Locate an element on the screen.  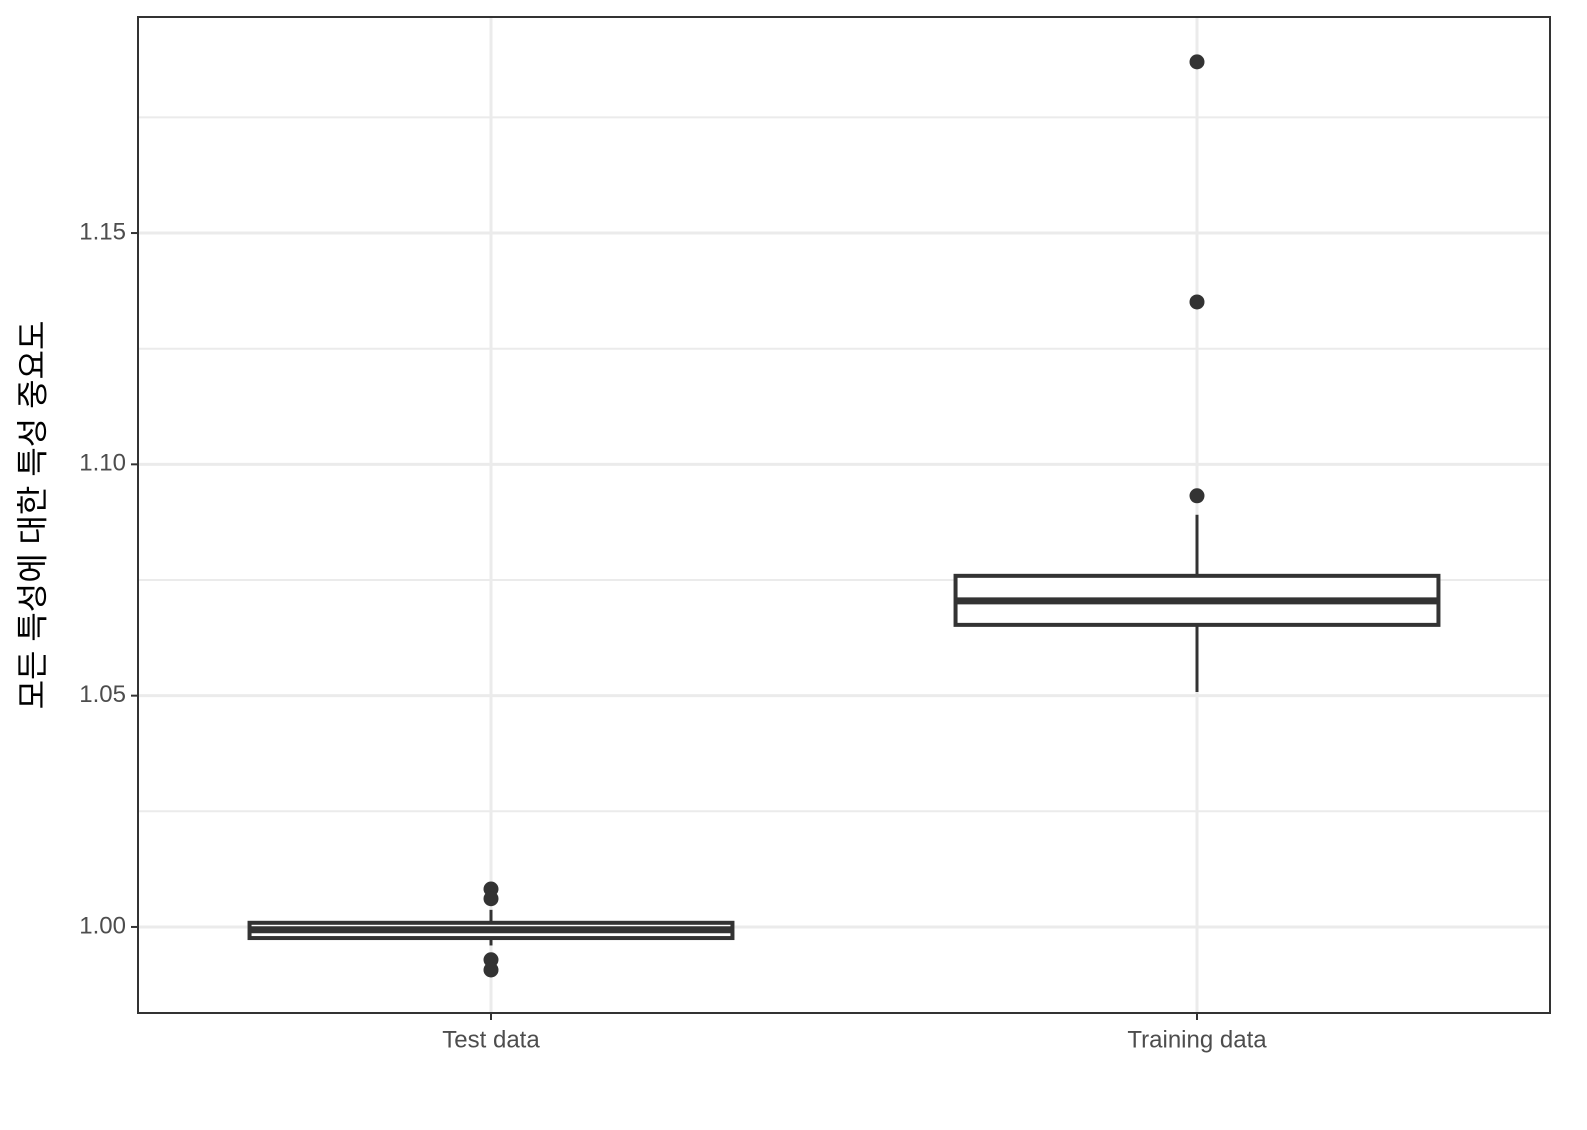
y-tick-label: 1.10 is located at coordinates (102, 463).